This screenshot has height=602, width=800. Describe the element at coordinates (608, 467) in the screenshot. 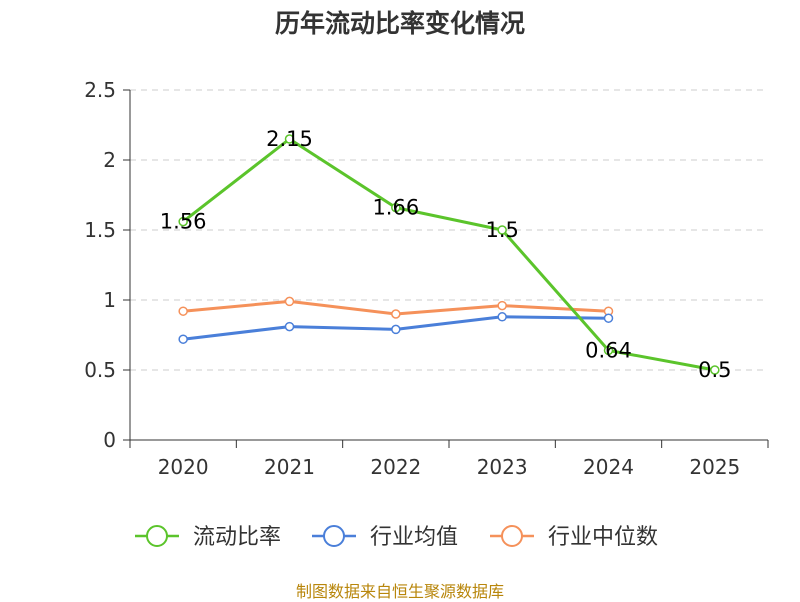

I see `x-tick-label: 2024` at that location.